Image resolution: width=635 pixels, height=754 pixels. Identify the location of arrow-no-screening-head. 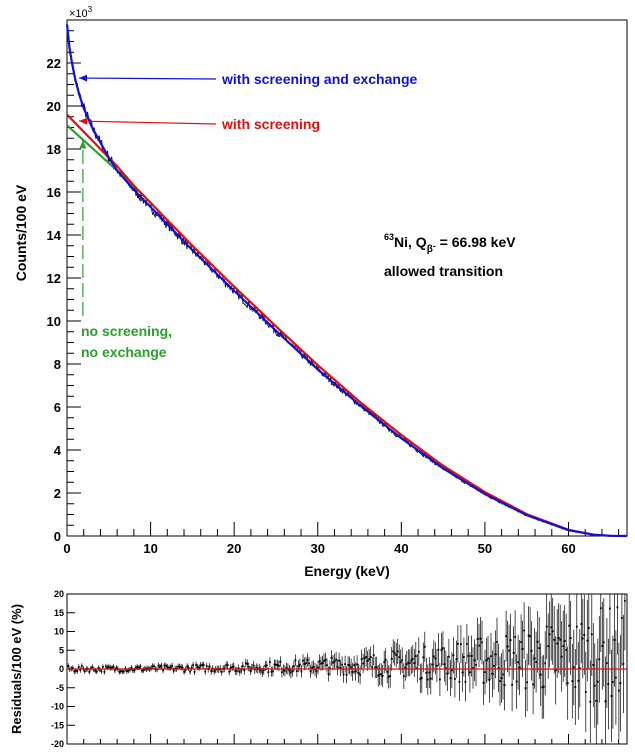
(83, 144).